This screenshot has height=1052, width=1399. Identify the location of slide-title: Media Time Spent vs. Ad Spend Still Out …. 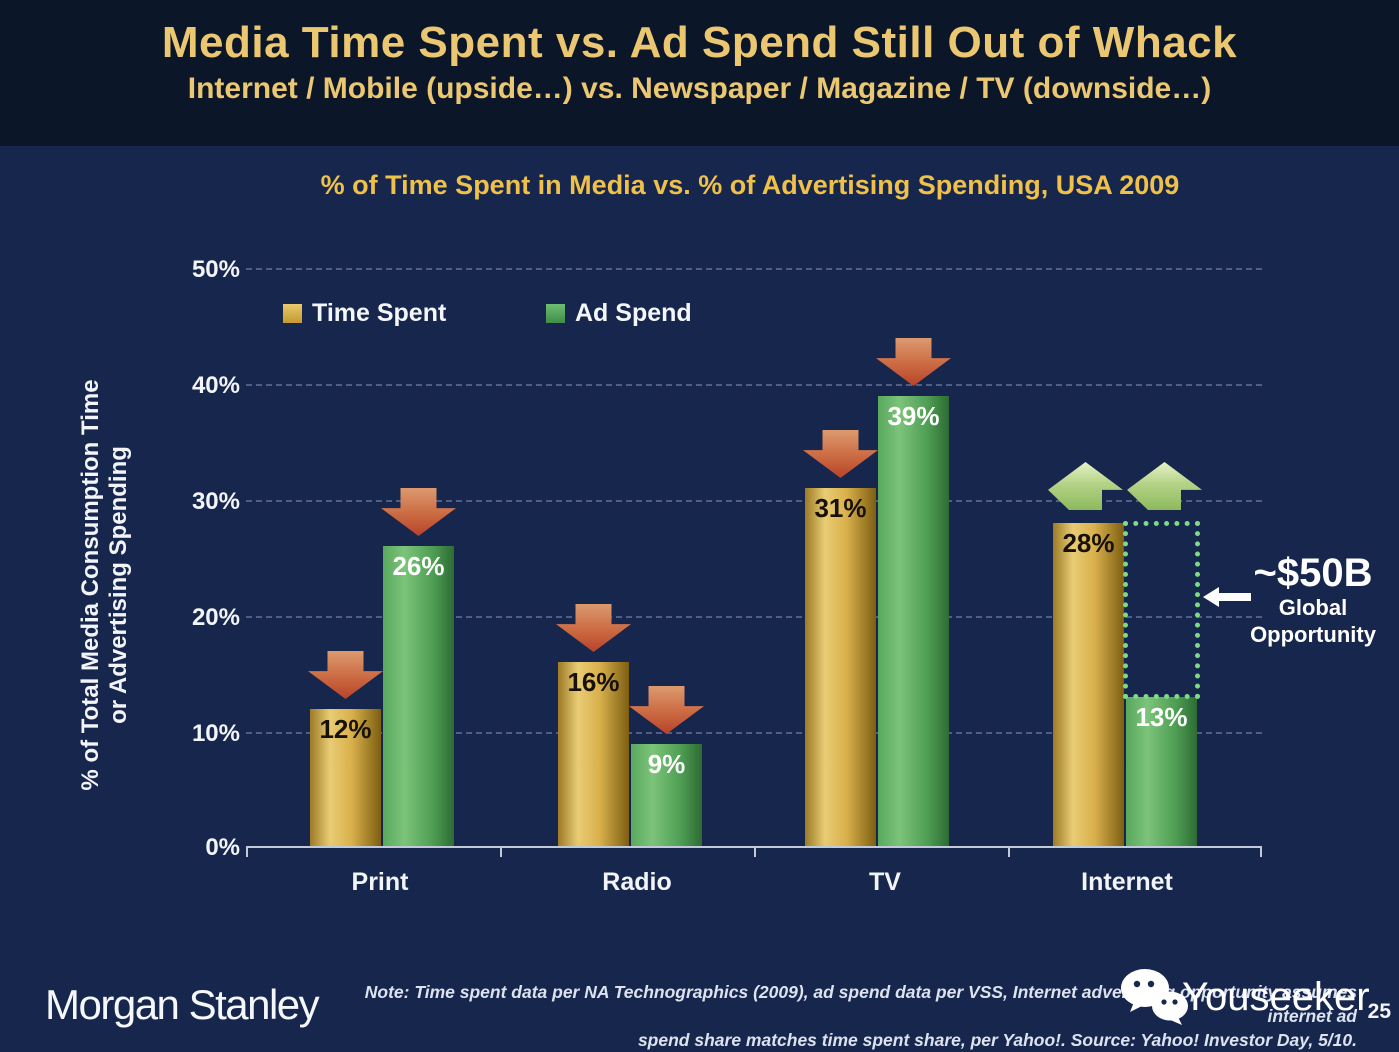
(699, 42).